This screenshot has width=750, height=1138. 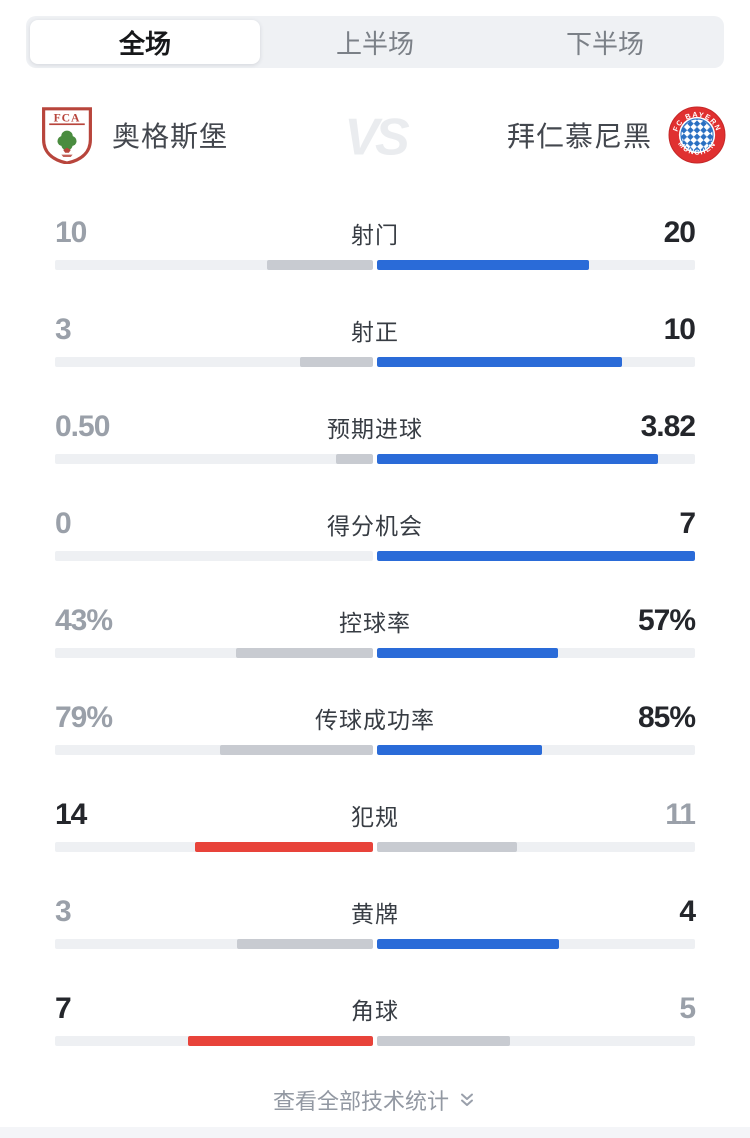 What do you see at coordinates (63, 523) in the screenshot?
I see `home-value: 0` at bounding box center [63, 523].